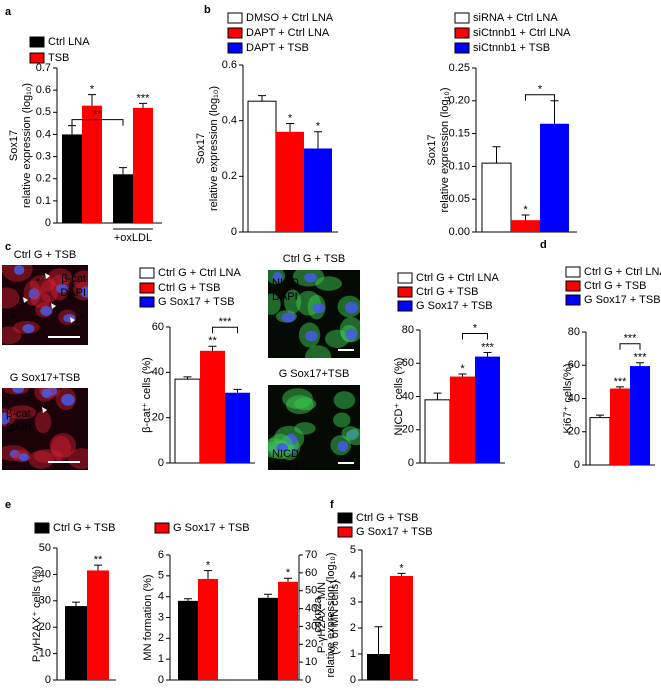  I want to click on legend-label: DAPT + TSB, so click(277, 48).